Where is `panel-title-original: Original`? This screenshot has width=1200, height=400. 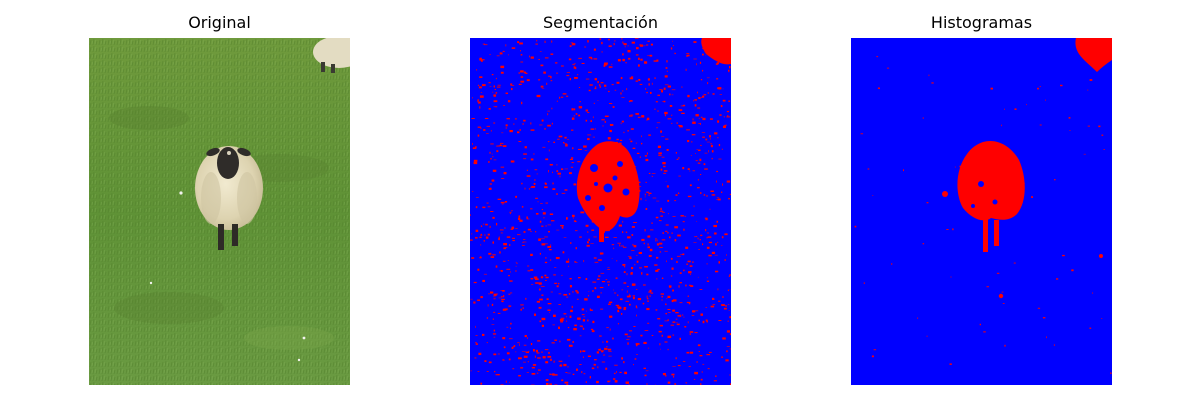
panel-title-original: Original is located at coordinates (219, 22).